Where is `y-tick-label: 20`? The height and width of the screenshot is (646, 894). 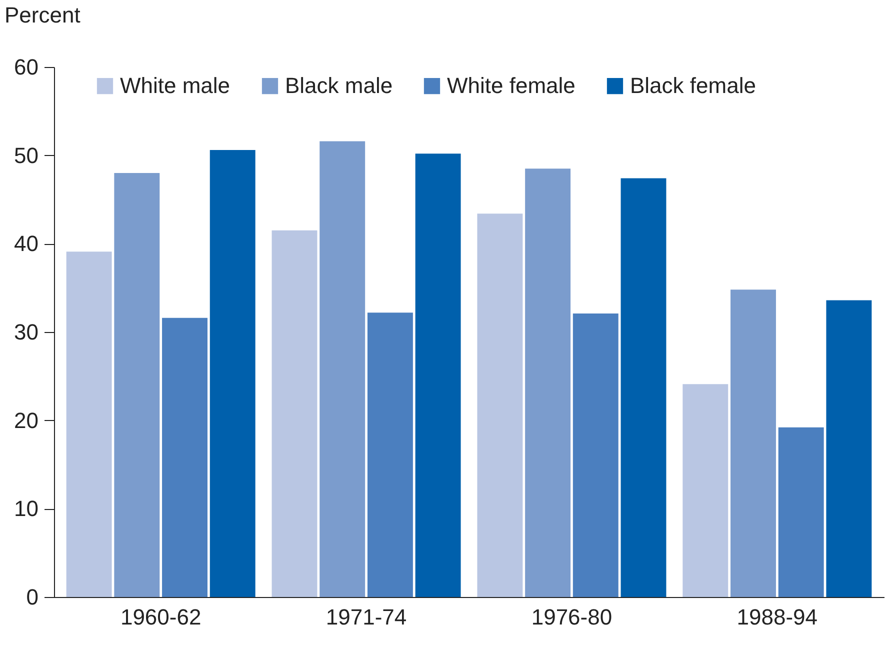 y-tick-label: 20 is located at coordinates (26, 420).